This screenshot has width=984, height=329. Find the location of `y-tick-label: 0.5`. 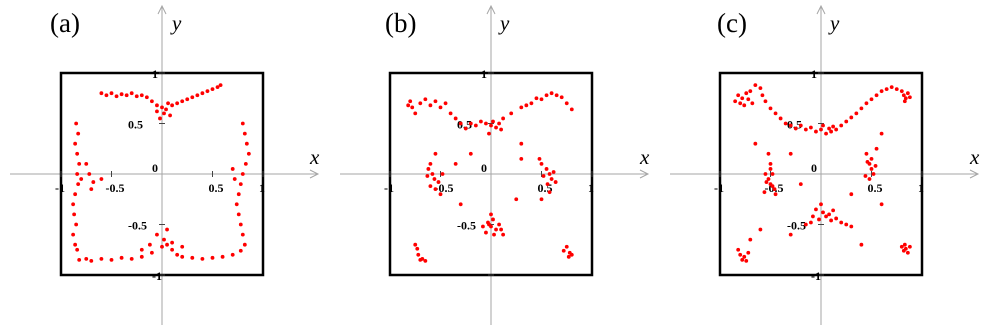

y-tick-label: 0.5 is located at coordinates (135, 125).